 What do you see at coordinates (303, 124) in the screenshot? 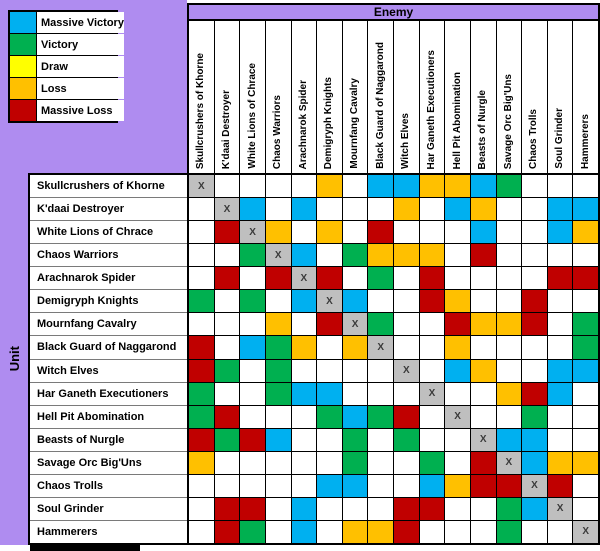
I see `column-header-label: Arachnarok Spider` at bounding box center [303, 124].